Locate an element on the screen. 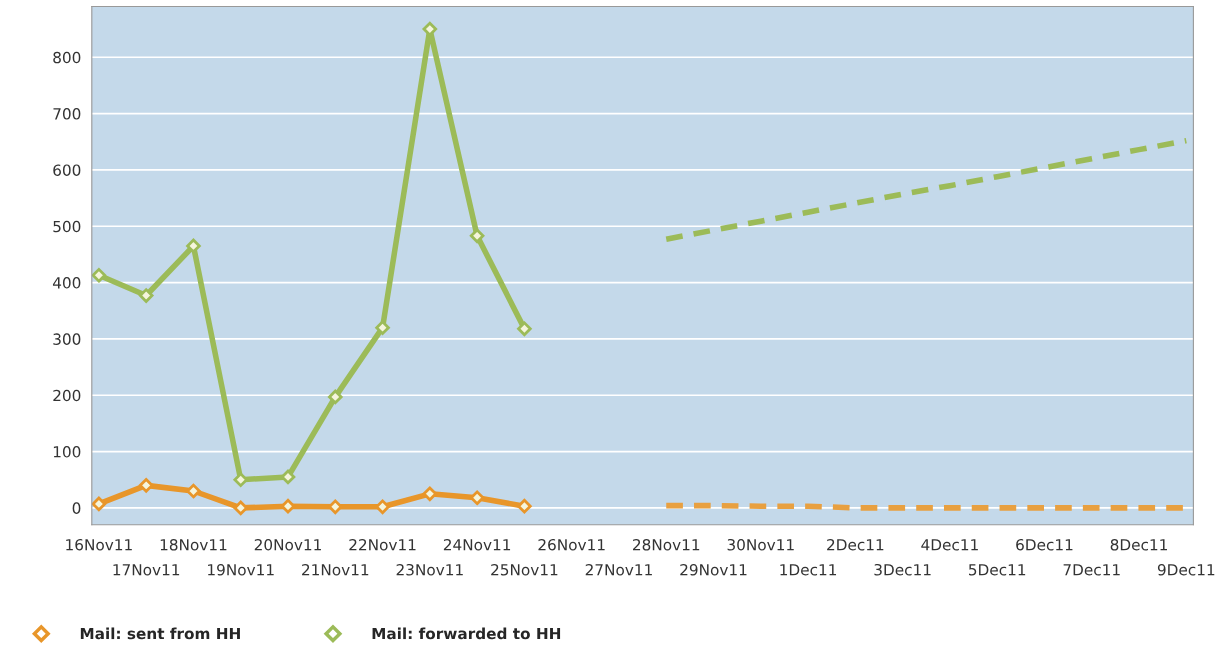 This screenshot has height=656, width=1224. x-tick-label: 8Dec11 is located at coordinates (1138, 544).